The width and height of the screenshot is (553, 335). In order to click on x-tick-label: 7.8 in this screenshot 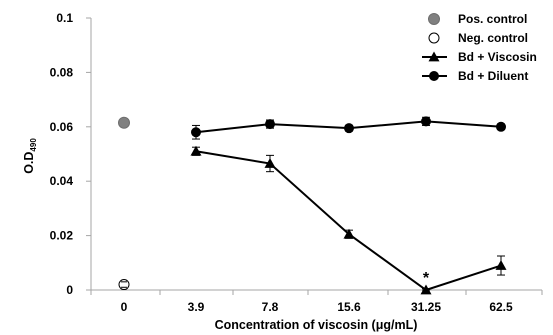, I will do `click(270, 307)`.